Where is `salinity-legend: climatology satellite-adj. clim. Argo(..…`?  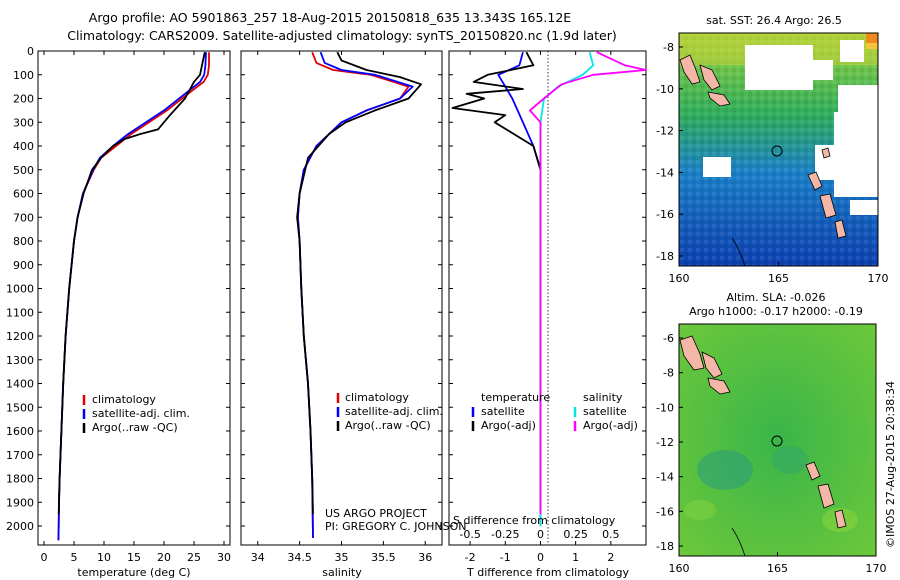 salinity-legend: climatology satellite-adj. clim. Argo(..… is located at coordinates (389, 411).